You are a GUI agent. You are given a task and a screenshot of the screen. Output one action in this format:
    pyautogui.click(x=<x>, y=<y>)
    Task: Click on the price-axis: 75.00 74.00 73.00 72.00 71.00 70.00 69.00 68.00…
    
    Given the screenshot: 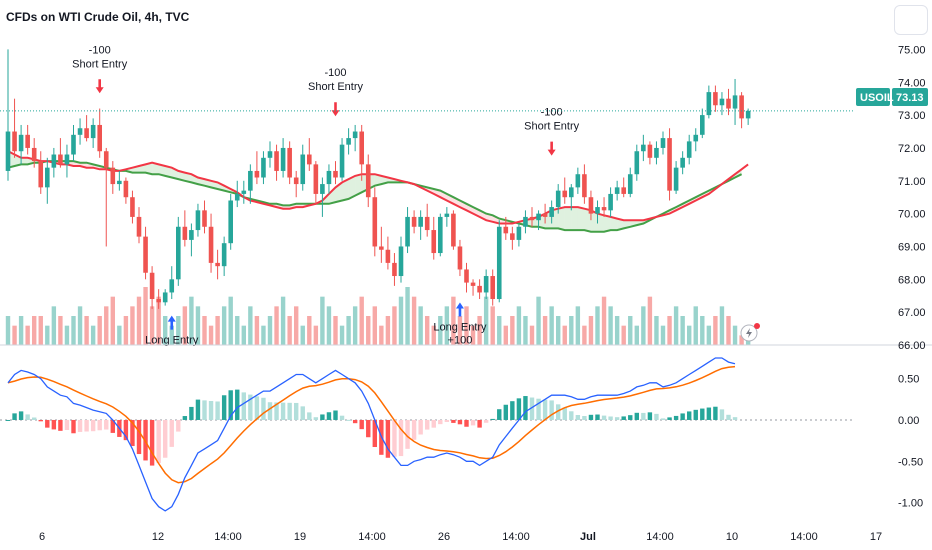 What is the action you would take?
    pyautogui.click(x=912, y=276)
    